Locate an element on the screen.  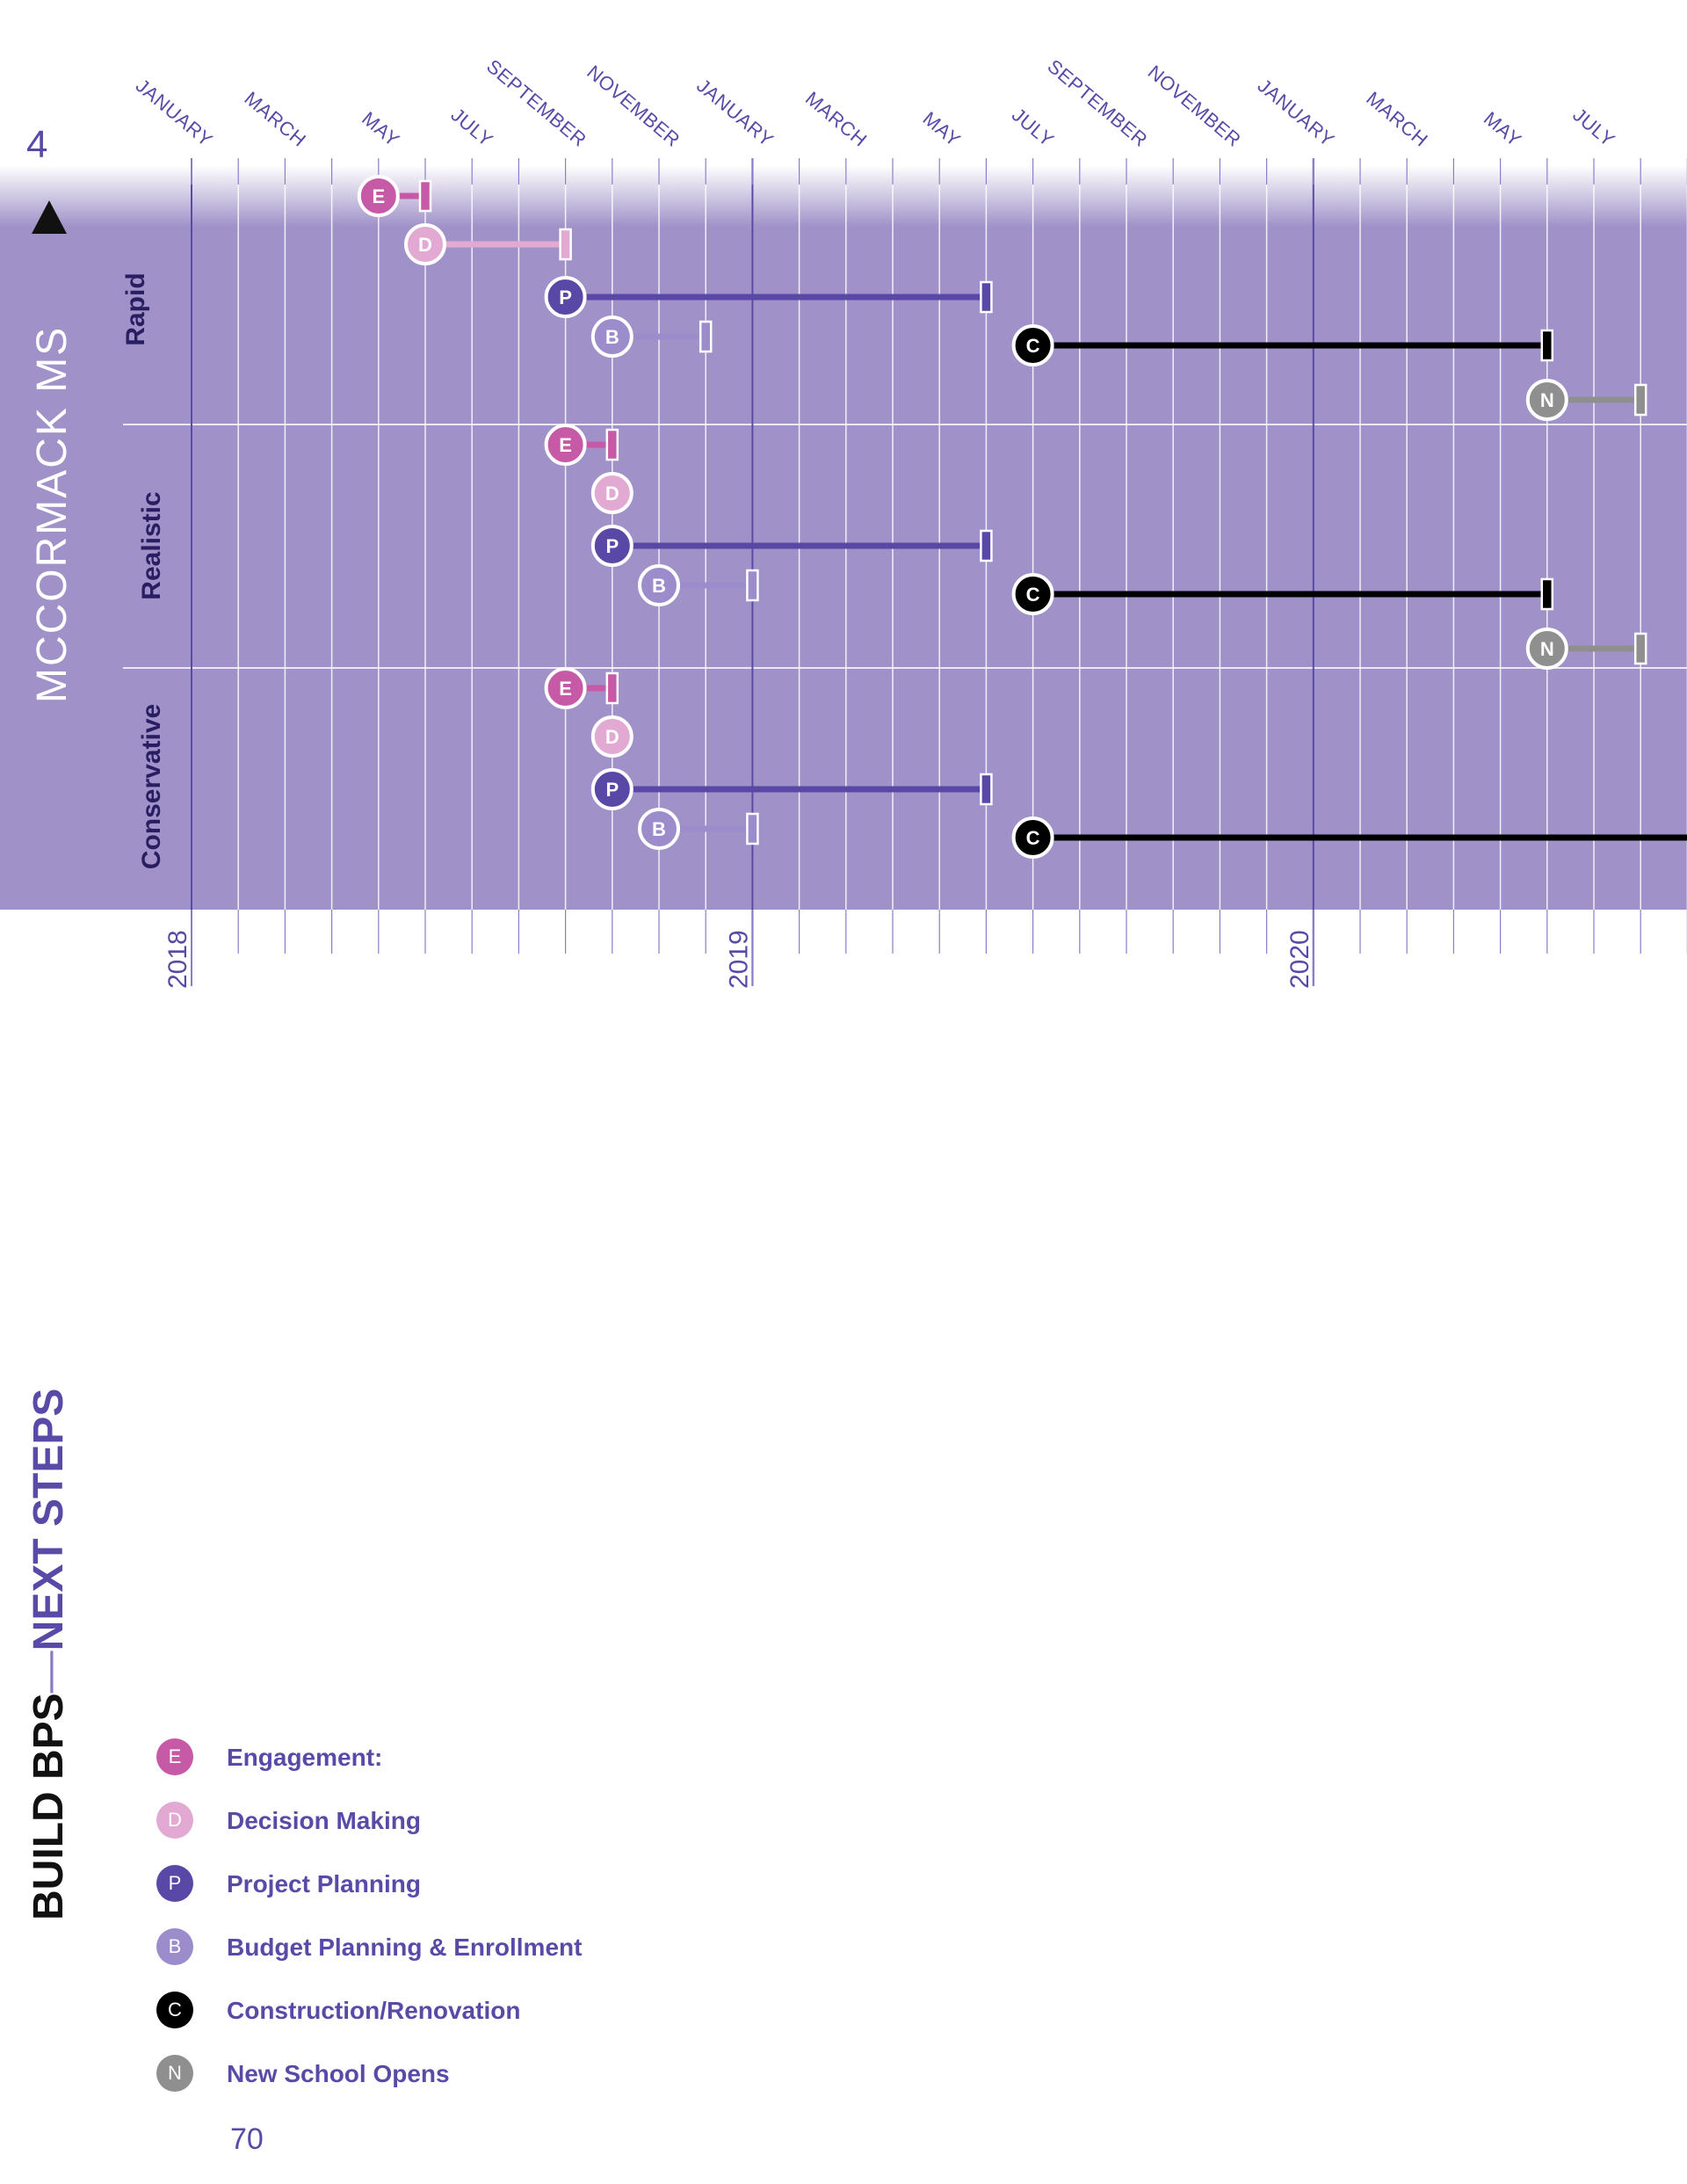
legend-swatch: N is located at coordinates (174, 2073).